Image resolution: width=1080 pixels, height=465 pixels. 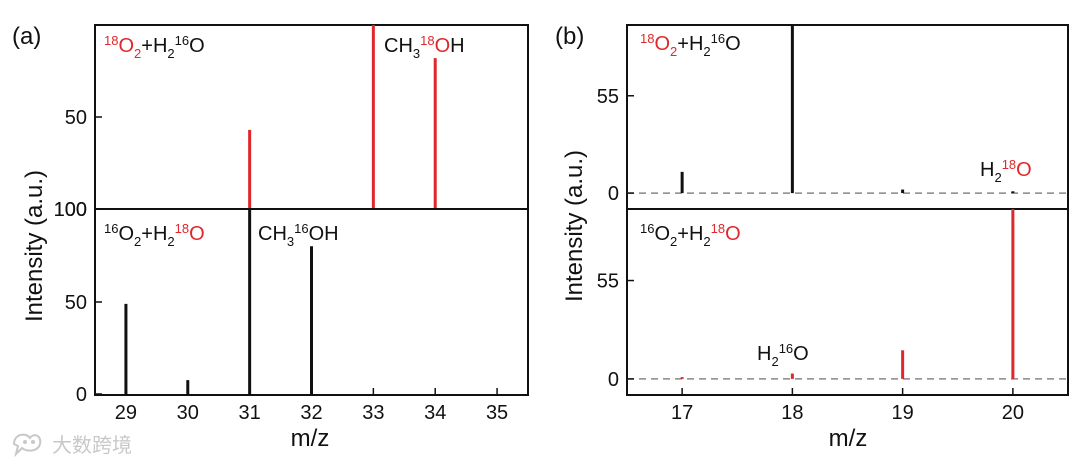 What do you see at coordinates (154, 235) in the screenshot?
I see `panel-a-bottom-annotation: 16O2+H218O` at bounding box center [154, 235].